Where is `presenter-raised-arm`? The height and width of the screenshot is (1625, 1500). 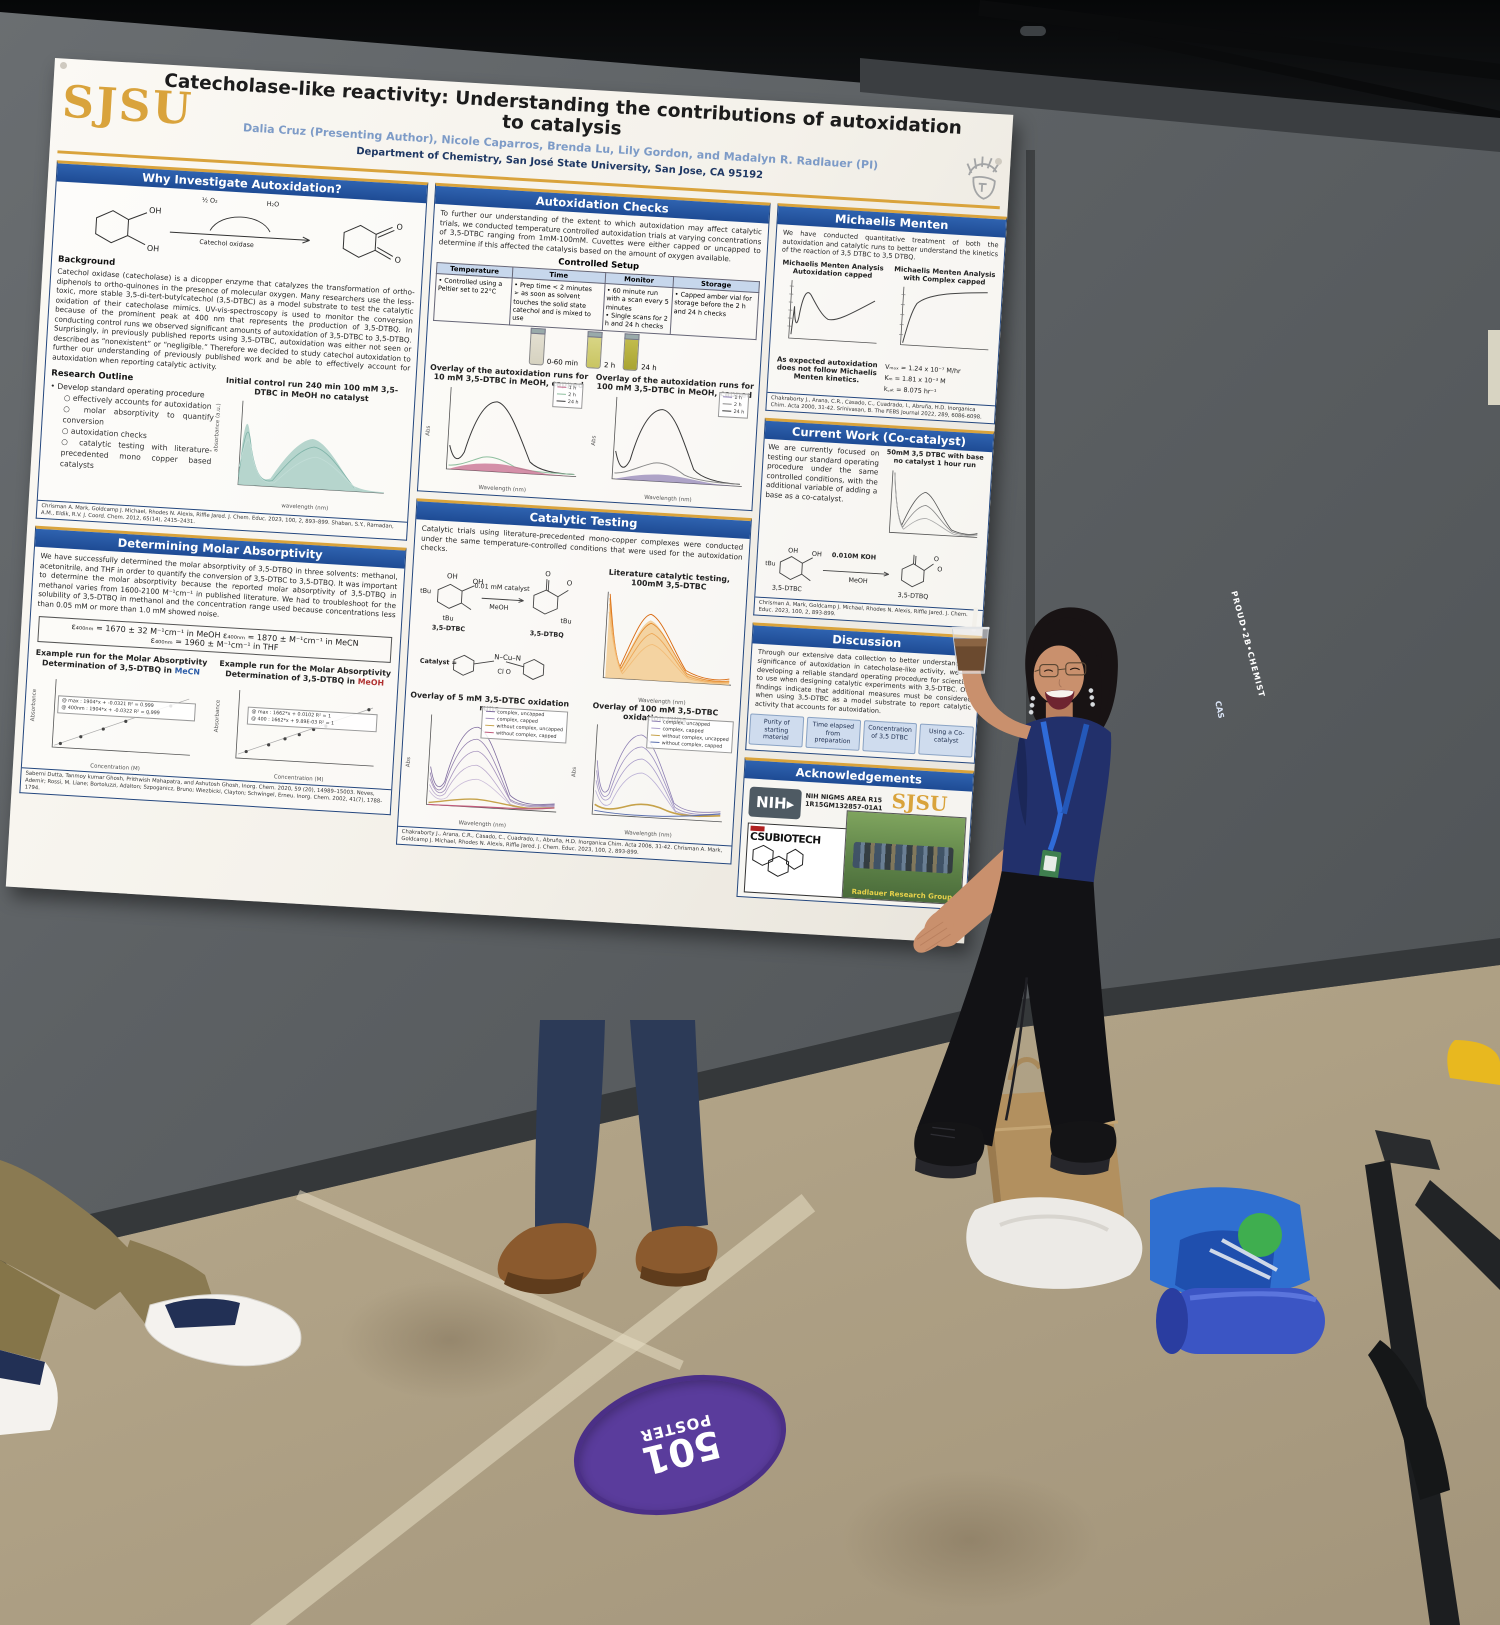 presenter-raised-arm is located at coordinates (996, 700).